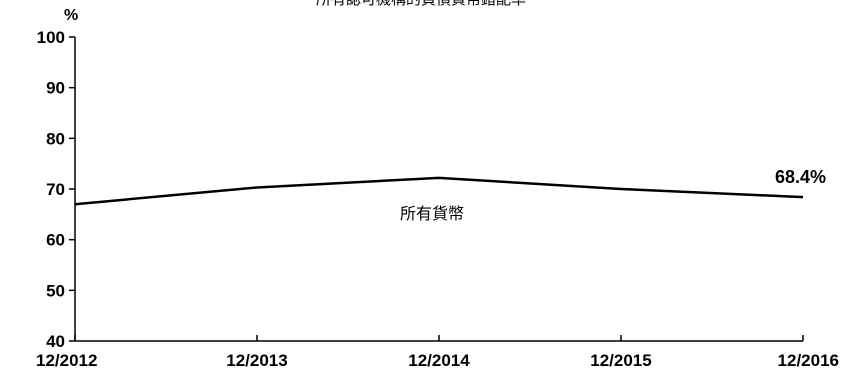 The image size is (842, 372). Describe the element at coordinates (439, 360) in the screenshot. I see `x-tick-label: 12/2014` at that location.